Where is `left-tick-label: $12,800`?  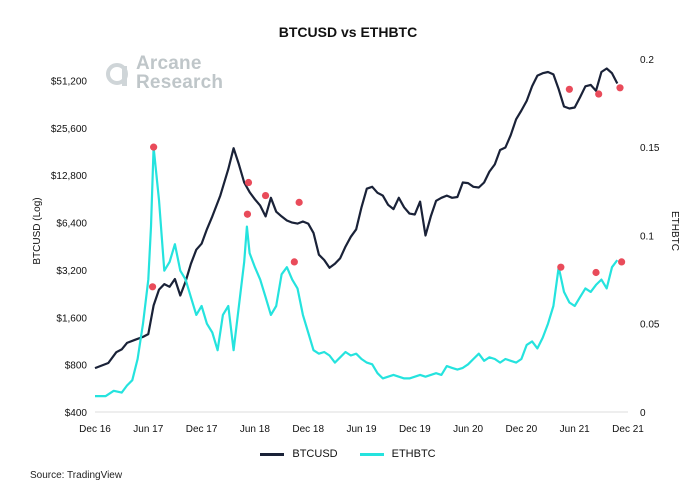
left-tick-label: $12,800 is located at coordinates (69, 176).